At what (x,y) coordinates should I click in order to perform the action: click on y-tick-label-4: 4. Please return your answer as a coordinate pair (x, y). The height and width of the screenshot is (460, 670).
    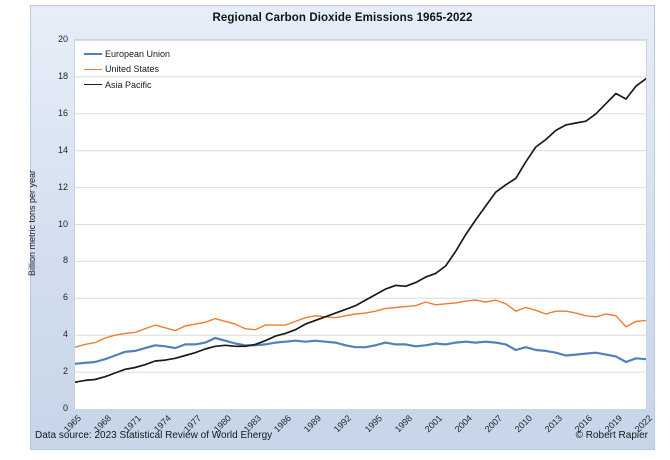
    Looking at the image, I should click on (65, 334).